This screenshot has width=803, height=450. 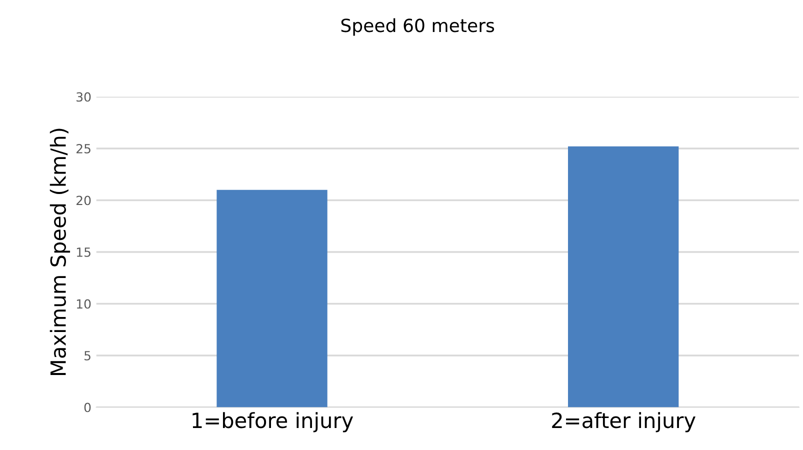 What do you see at coordinates (417, 27) in the screenshot?
I see `chart-title: Speed 60 meters` at bounding box center [417, 27].